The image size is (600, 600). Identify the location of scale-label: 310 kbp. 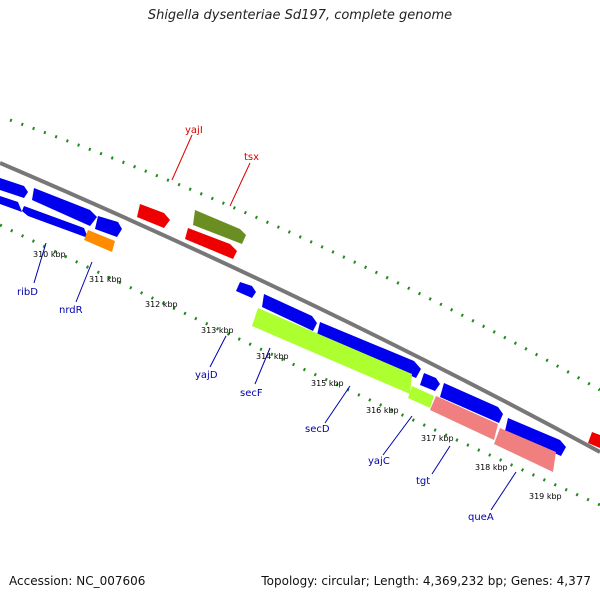
(49, 254).